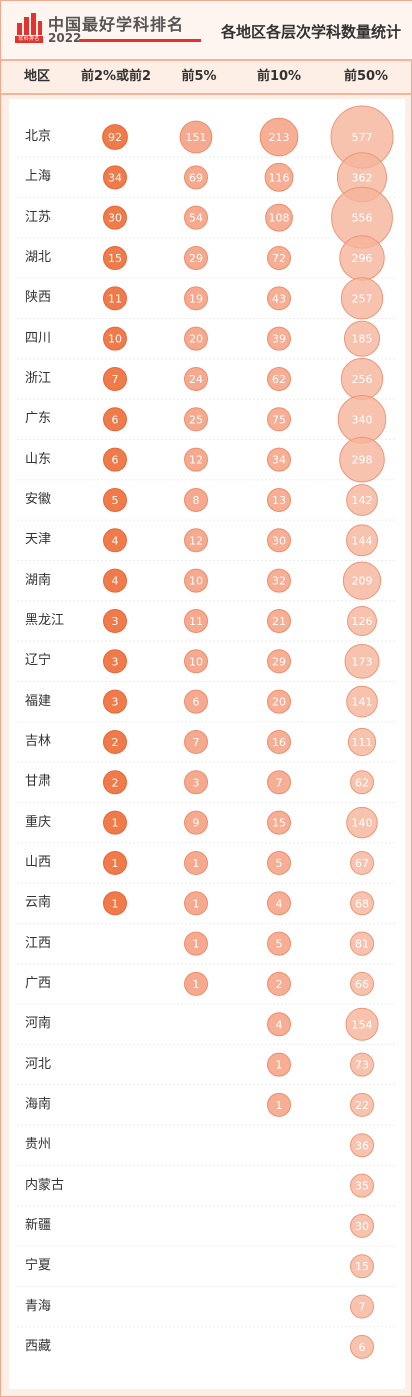 This screenshot has height=1397, width=412. I want to click on bubble-top2: 2, so click(115, 741).